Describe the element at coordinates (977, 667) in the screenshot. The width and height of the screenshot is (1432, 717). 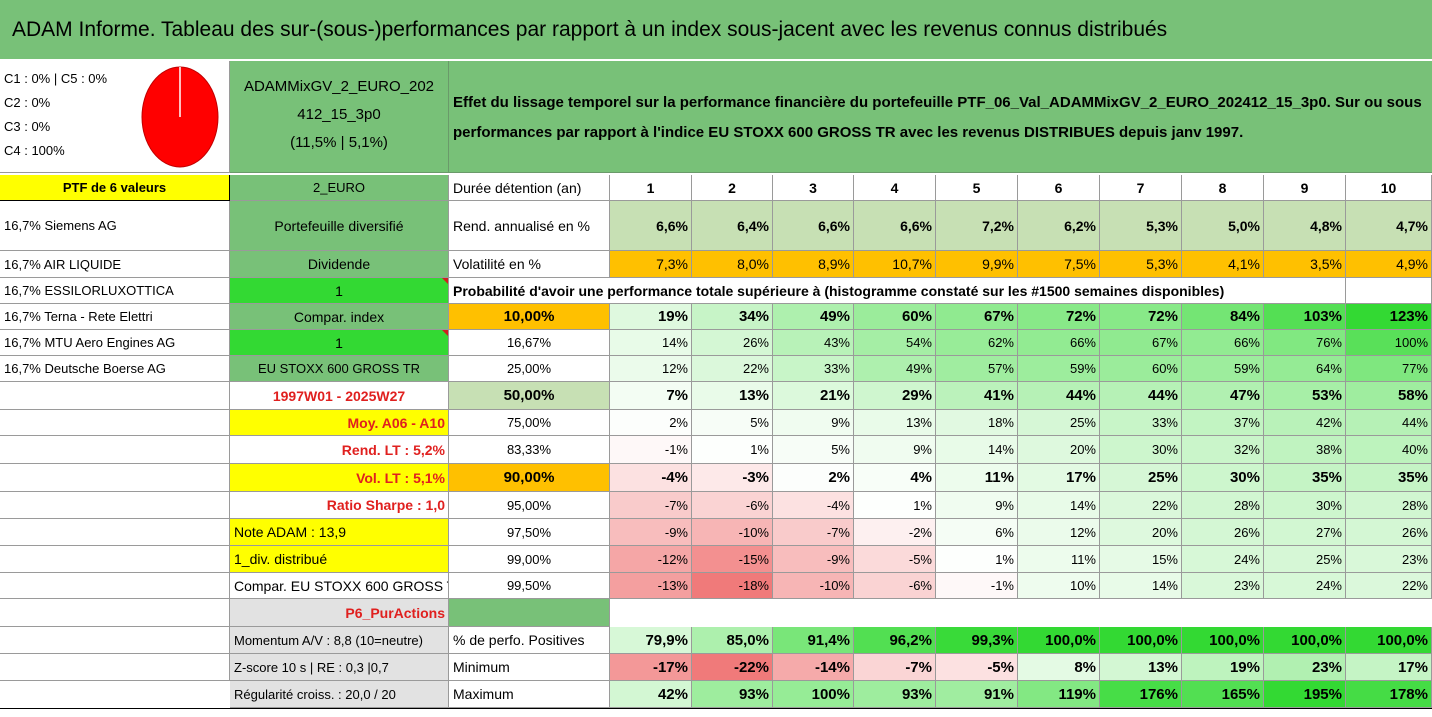
I see `minimum-value: -5%` at that location.